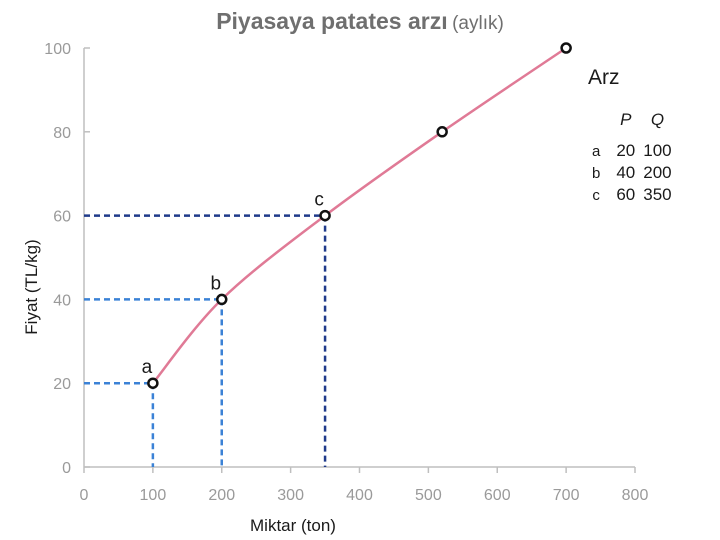 This screenshot has height=540, width=720. What do you see at coordinates (566, 495) in the screenshot?
I see `x-tick-label: 700` at bounding box center [566, 495].